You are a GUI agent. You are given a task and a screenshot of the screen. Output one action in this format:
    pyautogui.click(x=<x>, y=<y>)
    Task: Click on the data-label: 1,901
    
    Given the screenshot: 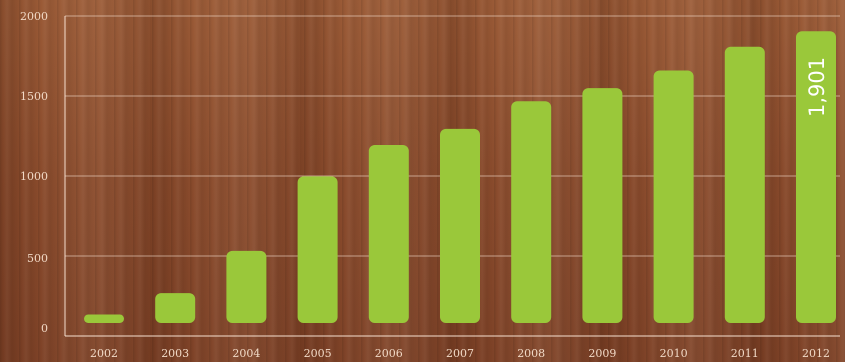 What is the action you would take?
    pyautogui.click(x=817, y=87)
    